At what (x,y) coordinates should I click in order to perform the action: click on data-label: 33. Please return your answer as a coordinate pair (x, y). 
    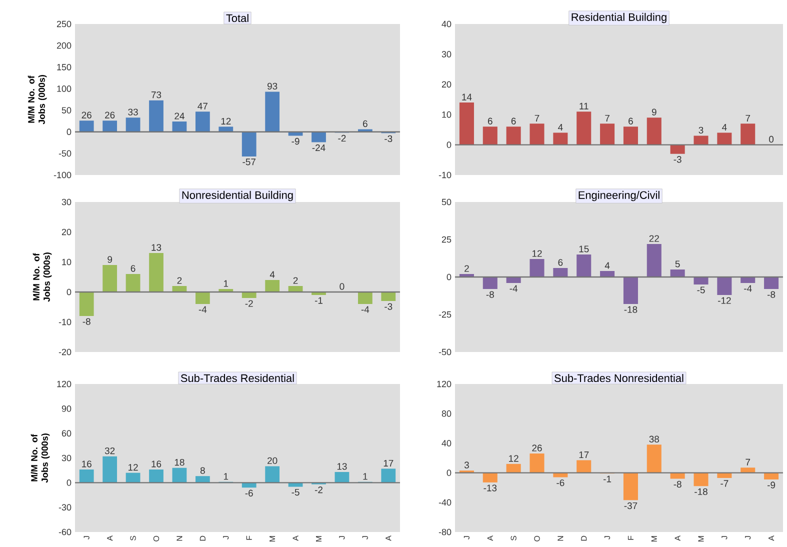
    Looking at the image, I should click on (133, 112).